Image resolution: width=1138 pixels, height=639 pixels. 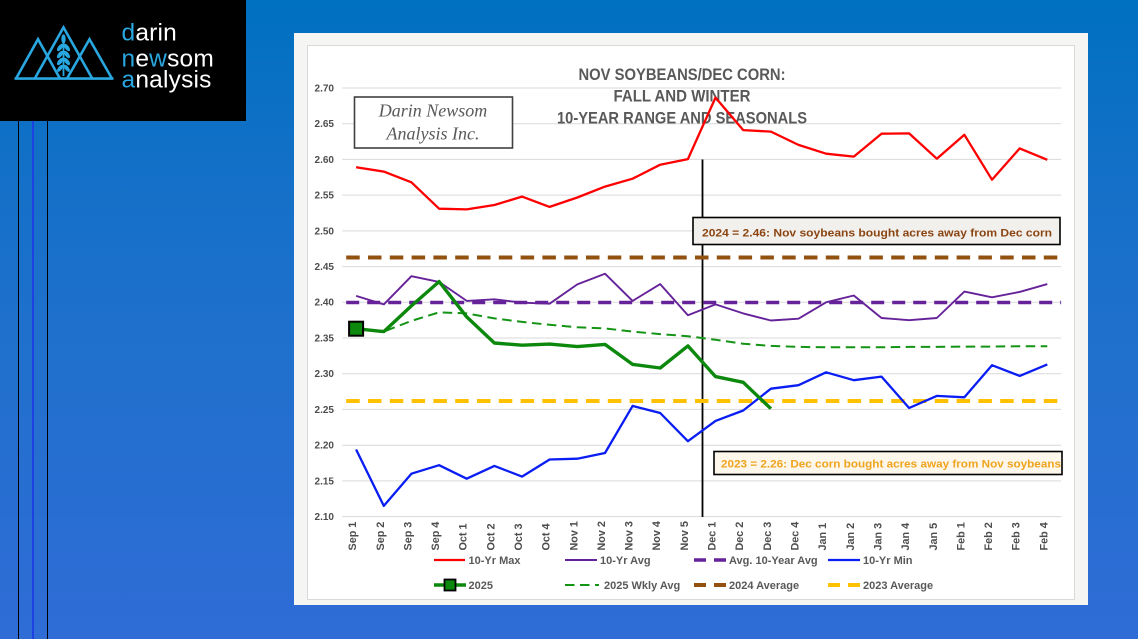 I want to click on svg-text: Oct 1, so click(x=464, y=536).